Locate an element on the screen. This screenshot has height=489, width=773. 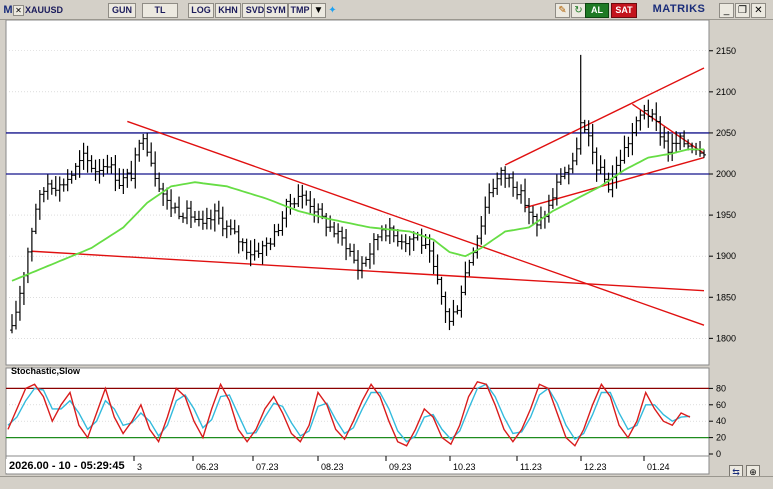
sell-button: SAT is located at coordinates (624, 10).